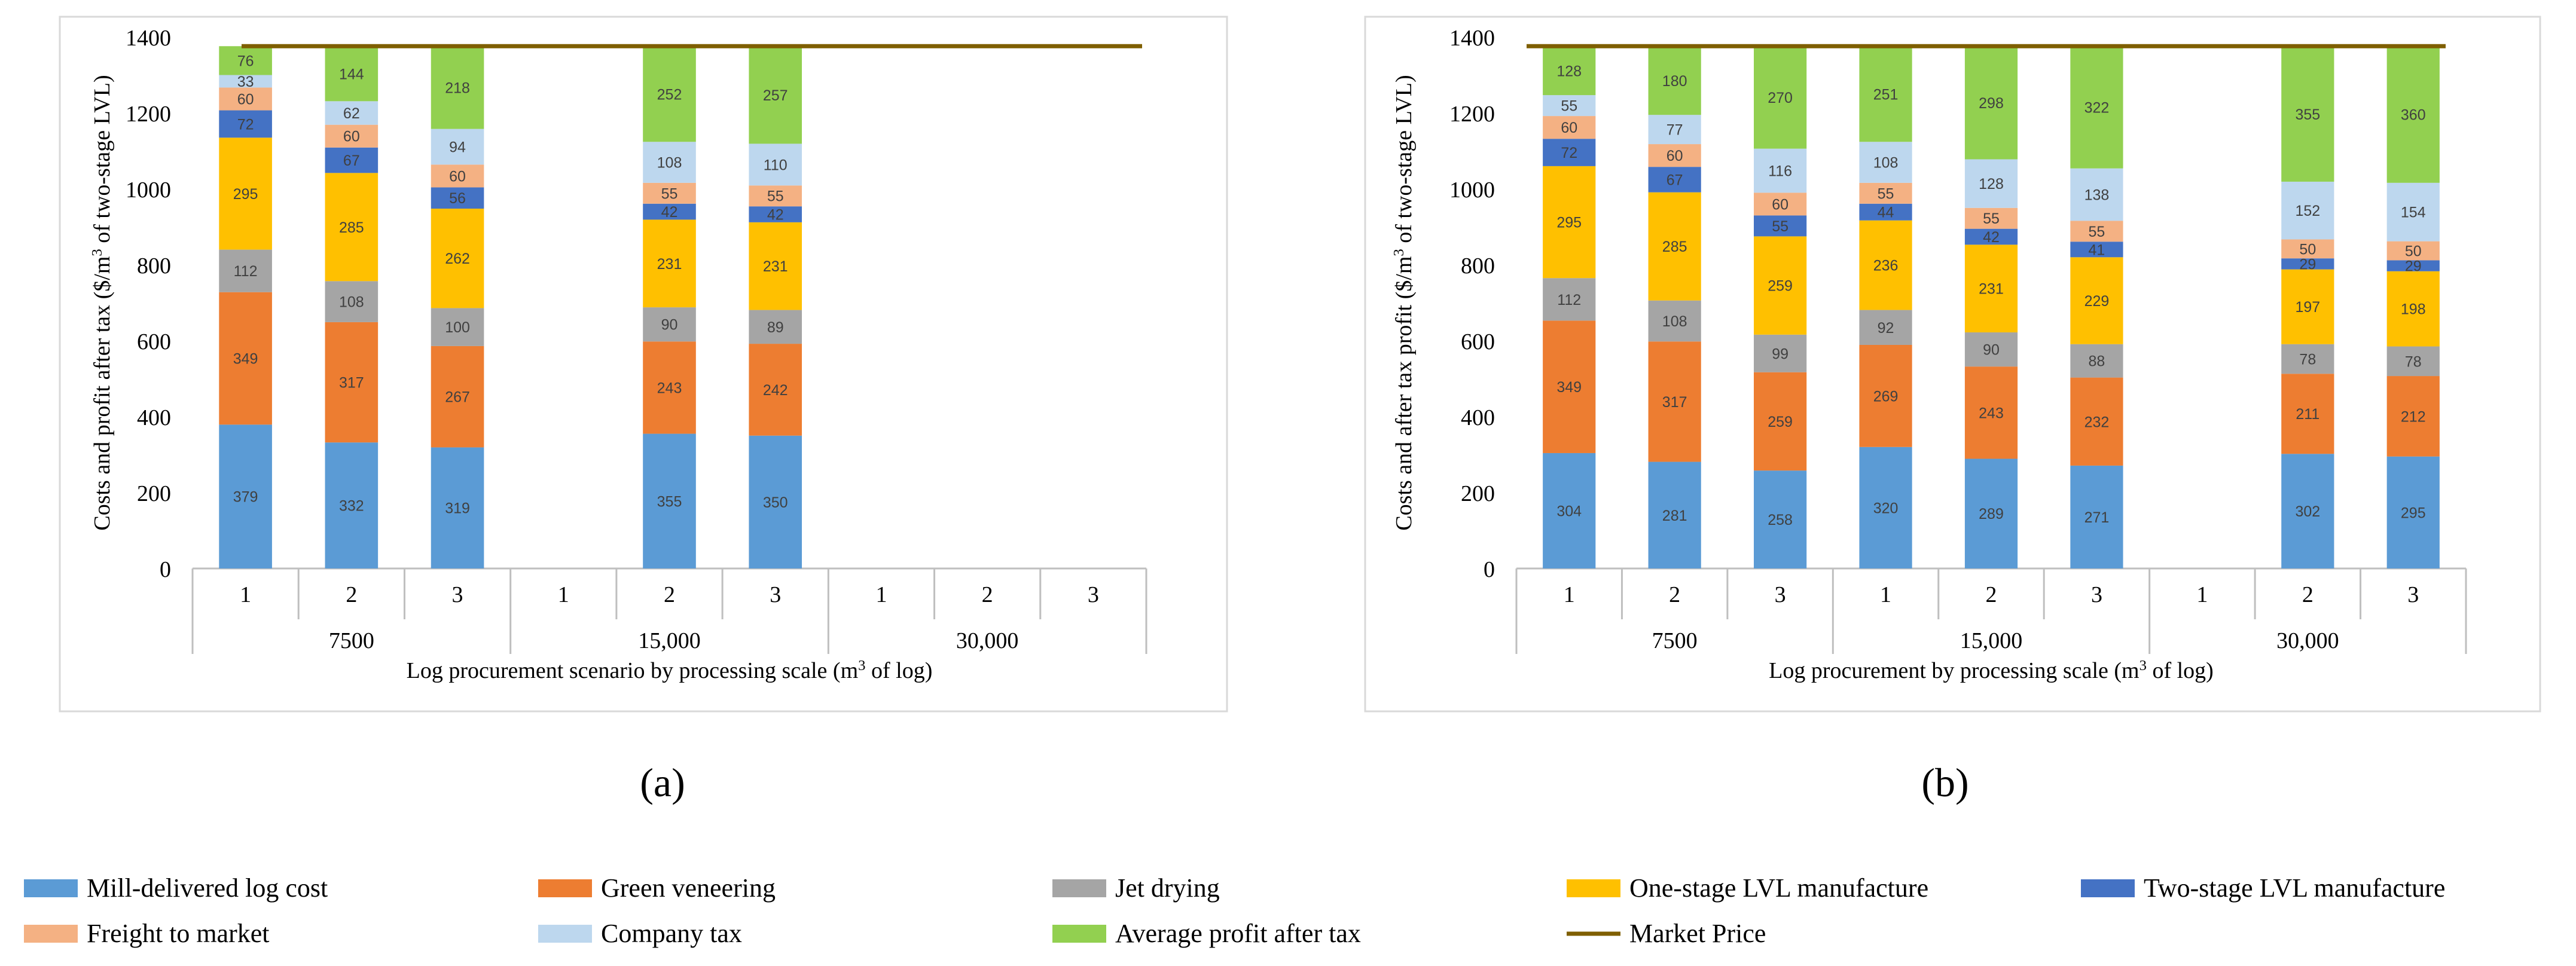 The height and width of the screenshot is (966, 2576). Describe the element at coordinates (2307, 640) in the screenshot. I see `group-label: 30,000` at that location.